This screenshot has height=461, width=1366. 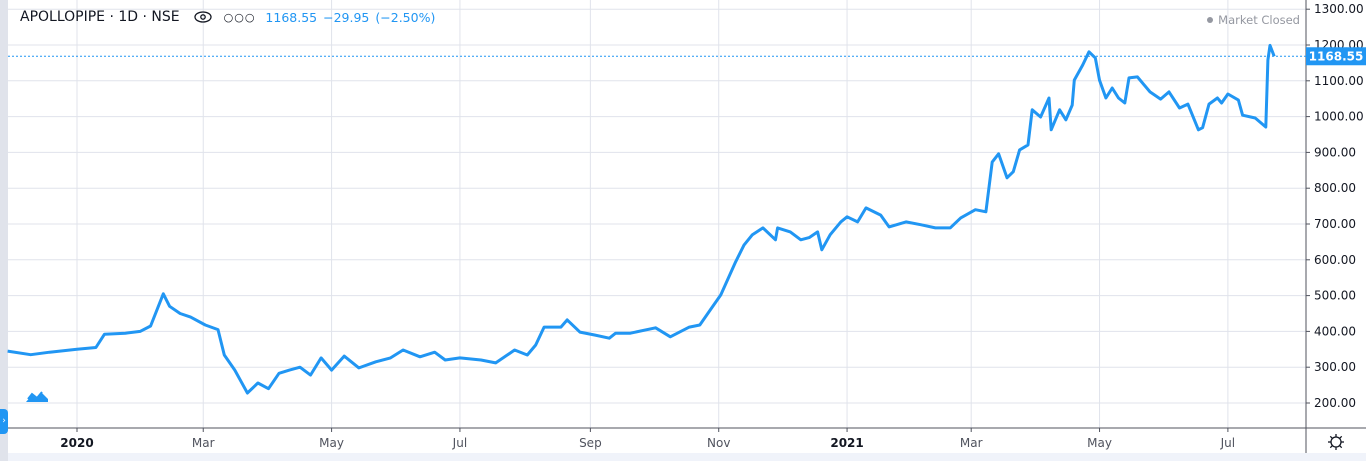 What do you see at coordinates (1336, 442) in the screenshot?
I see `gear-icon` at bounding box center [1336, 442].